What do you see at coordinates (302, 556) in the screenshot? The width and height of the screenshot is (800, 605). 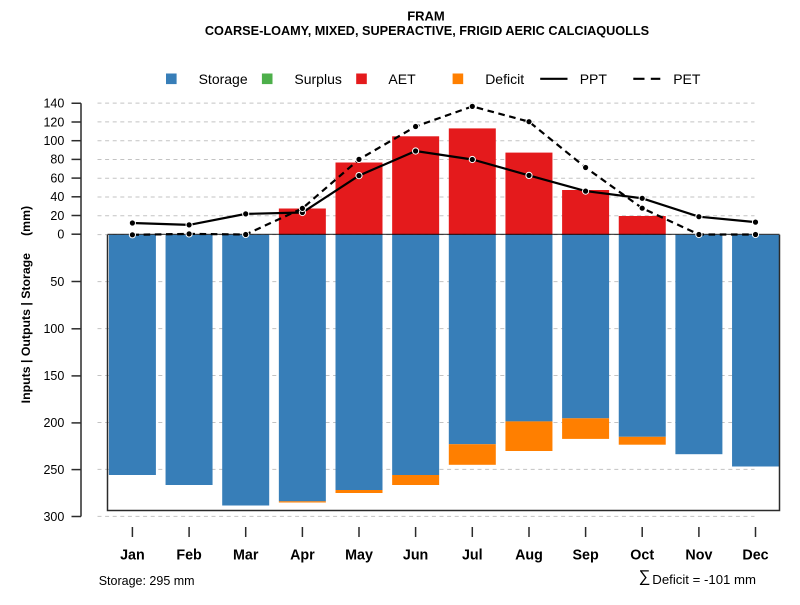 I see `svg-text: Apr` at bounding box center [302, 556].